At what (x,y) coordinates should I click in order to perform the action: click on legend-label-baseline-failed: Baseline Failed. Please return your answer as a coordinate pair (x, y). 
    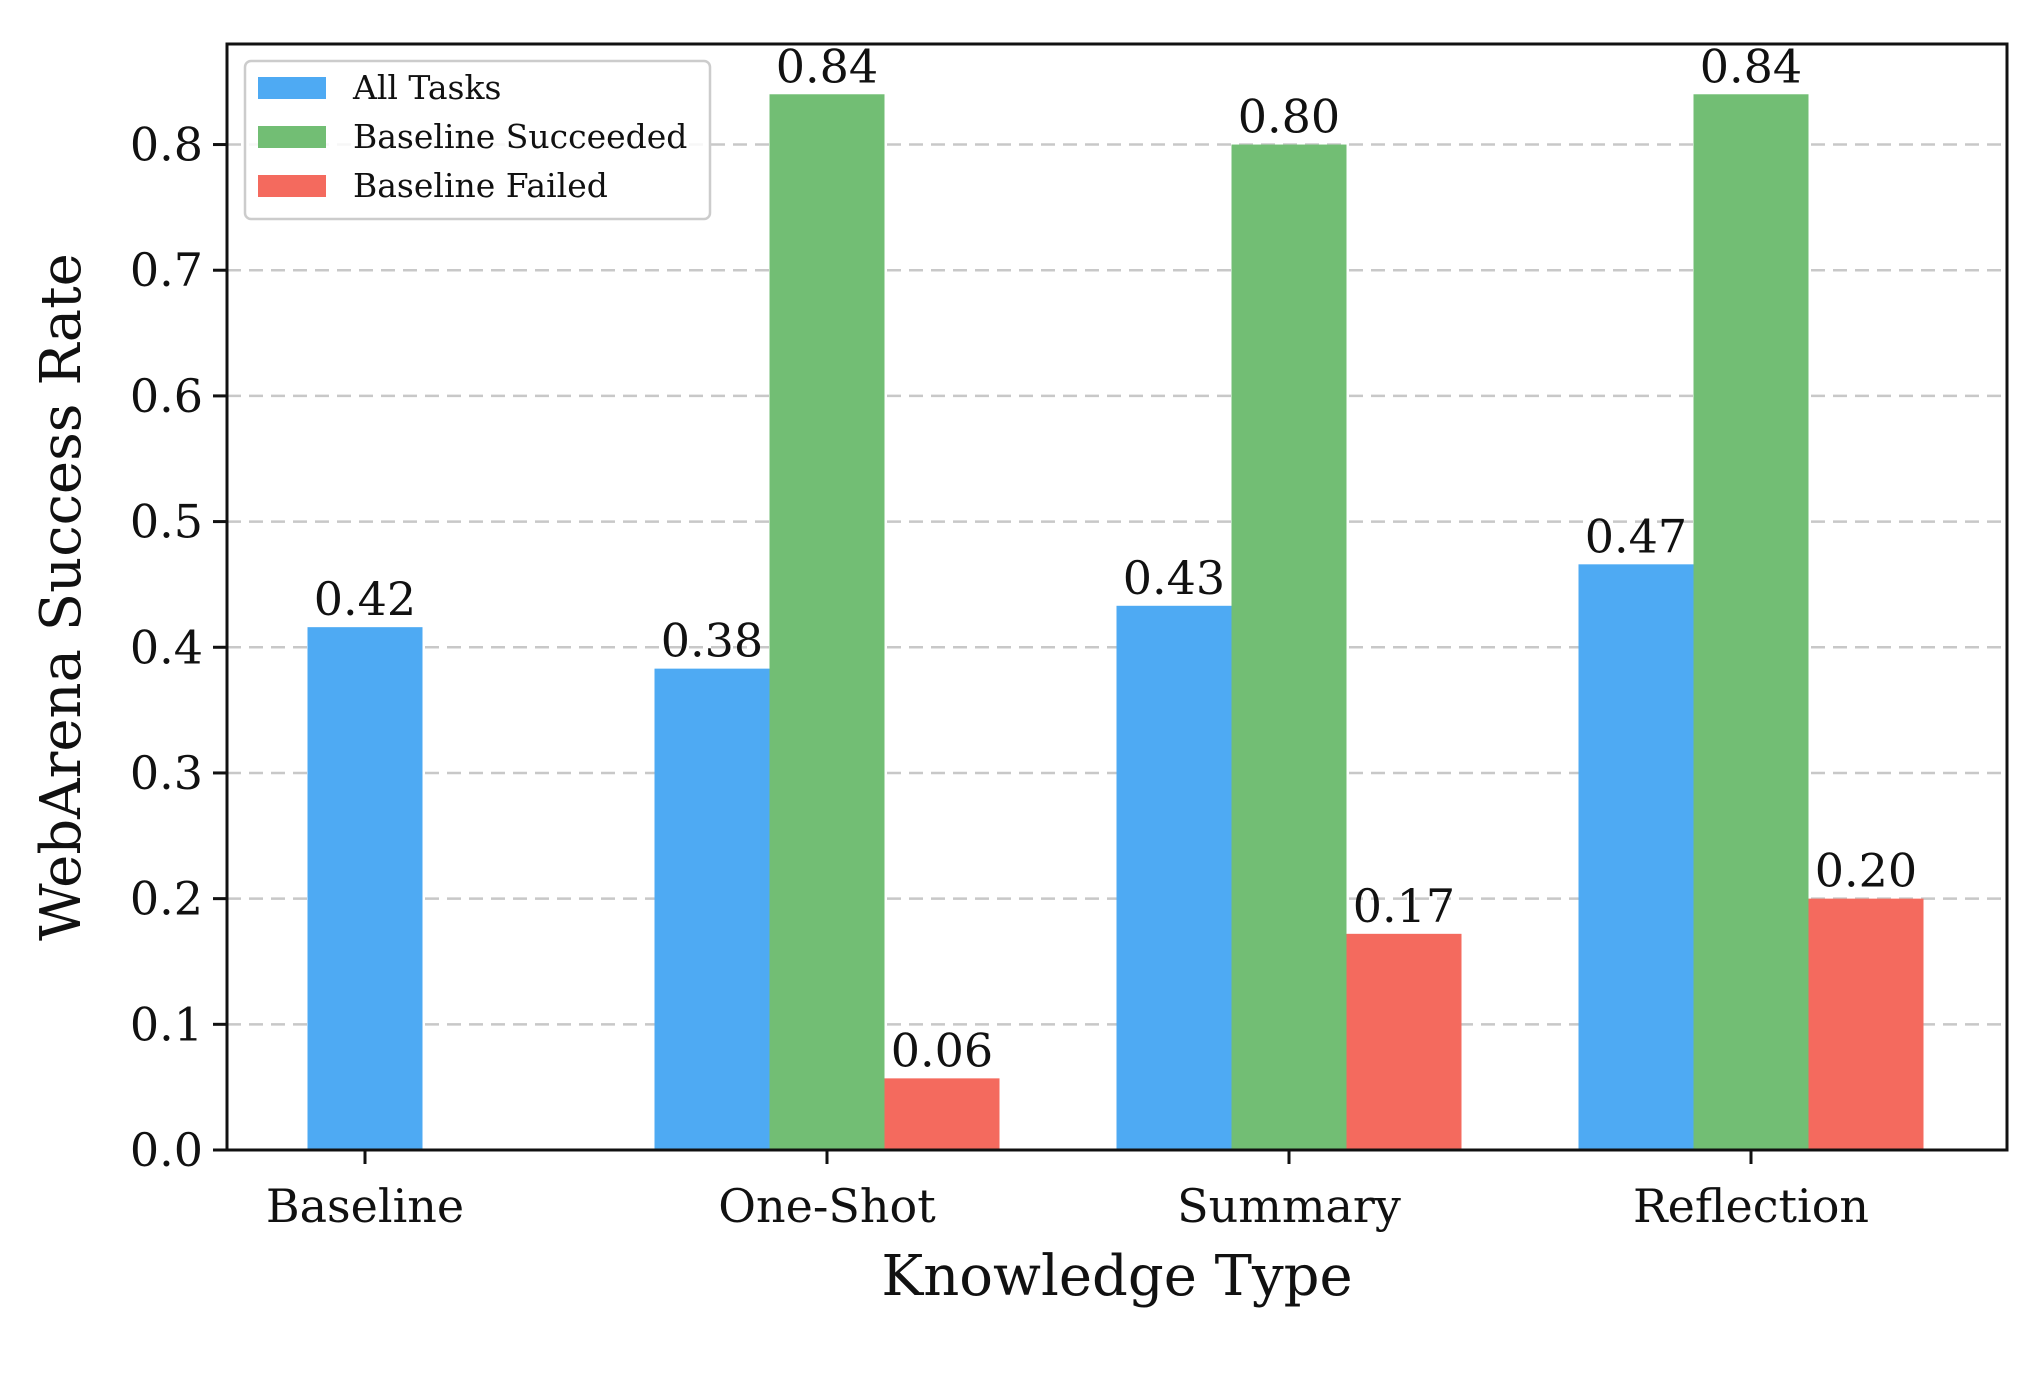
    Looking at the image, I should click on (480, 185).